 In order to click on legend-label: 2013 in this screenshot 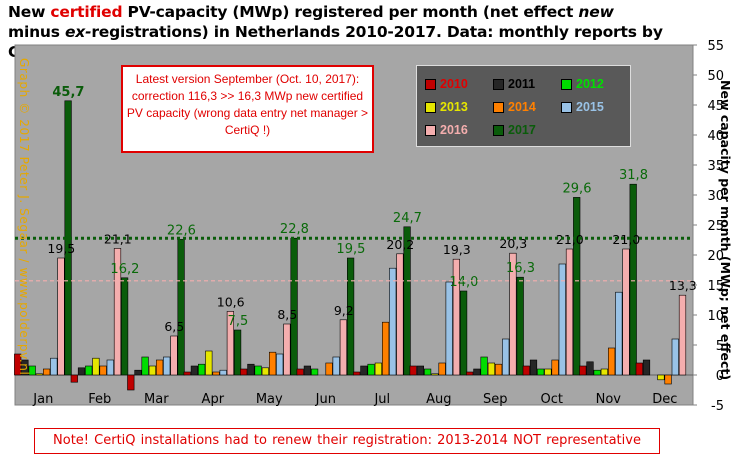, I will do `click(454, 107)`.